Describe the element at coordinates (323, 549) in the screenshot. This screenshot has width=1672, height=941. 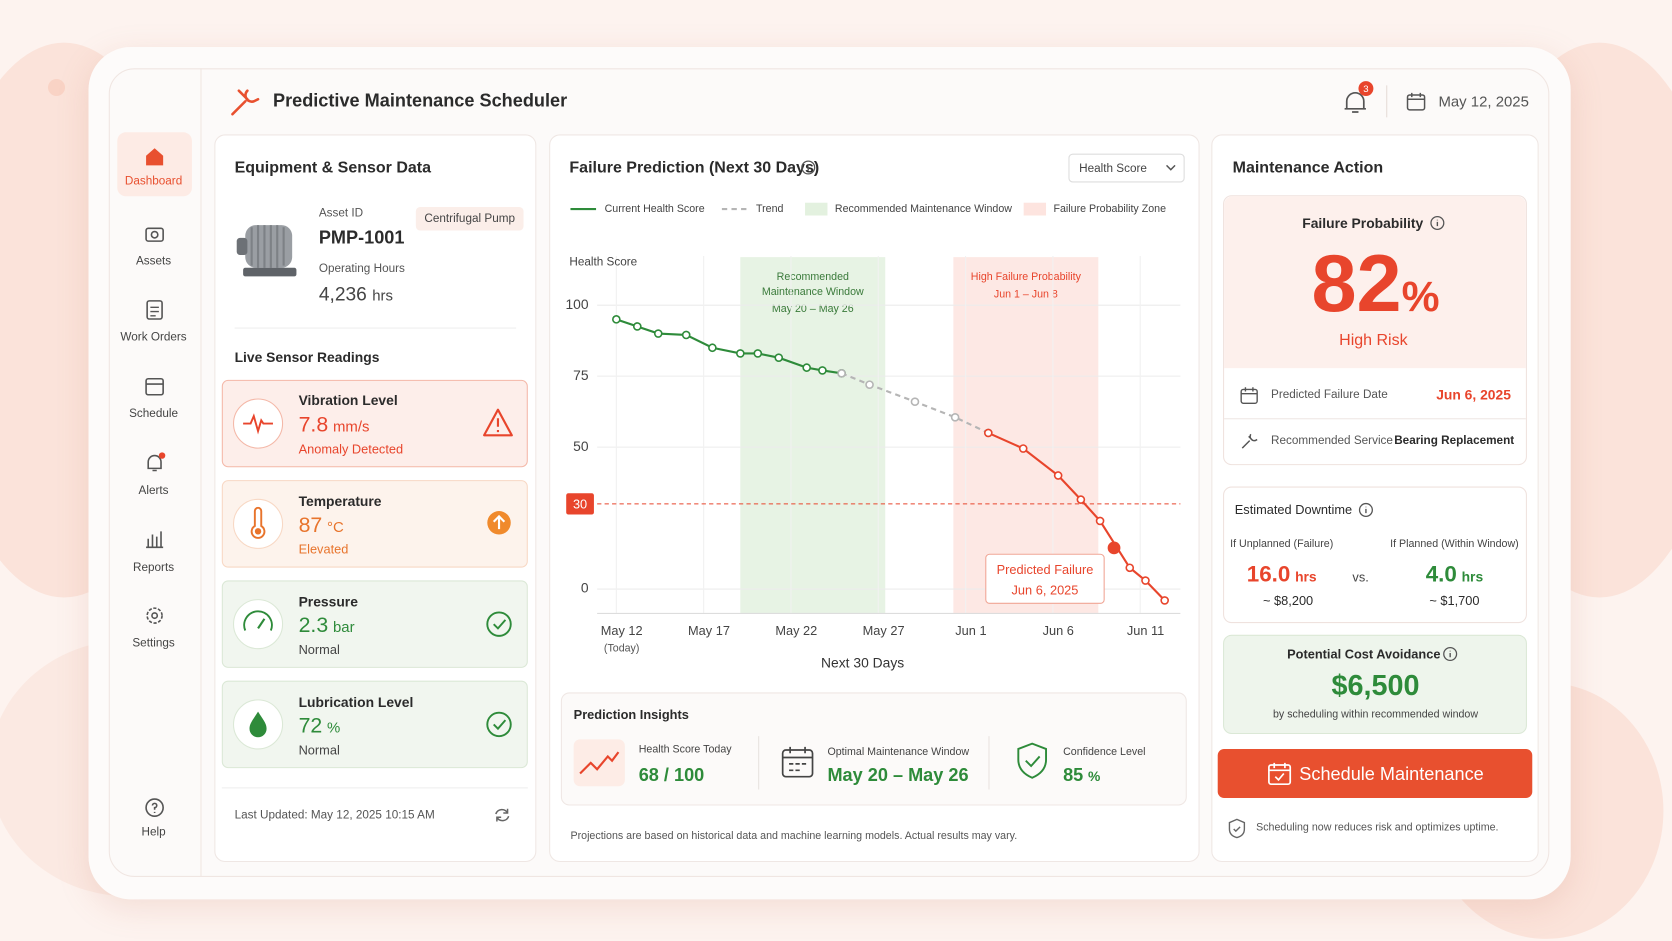
I see `sensor-status: Elevated` at that location.